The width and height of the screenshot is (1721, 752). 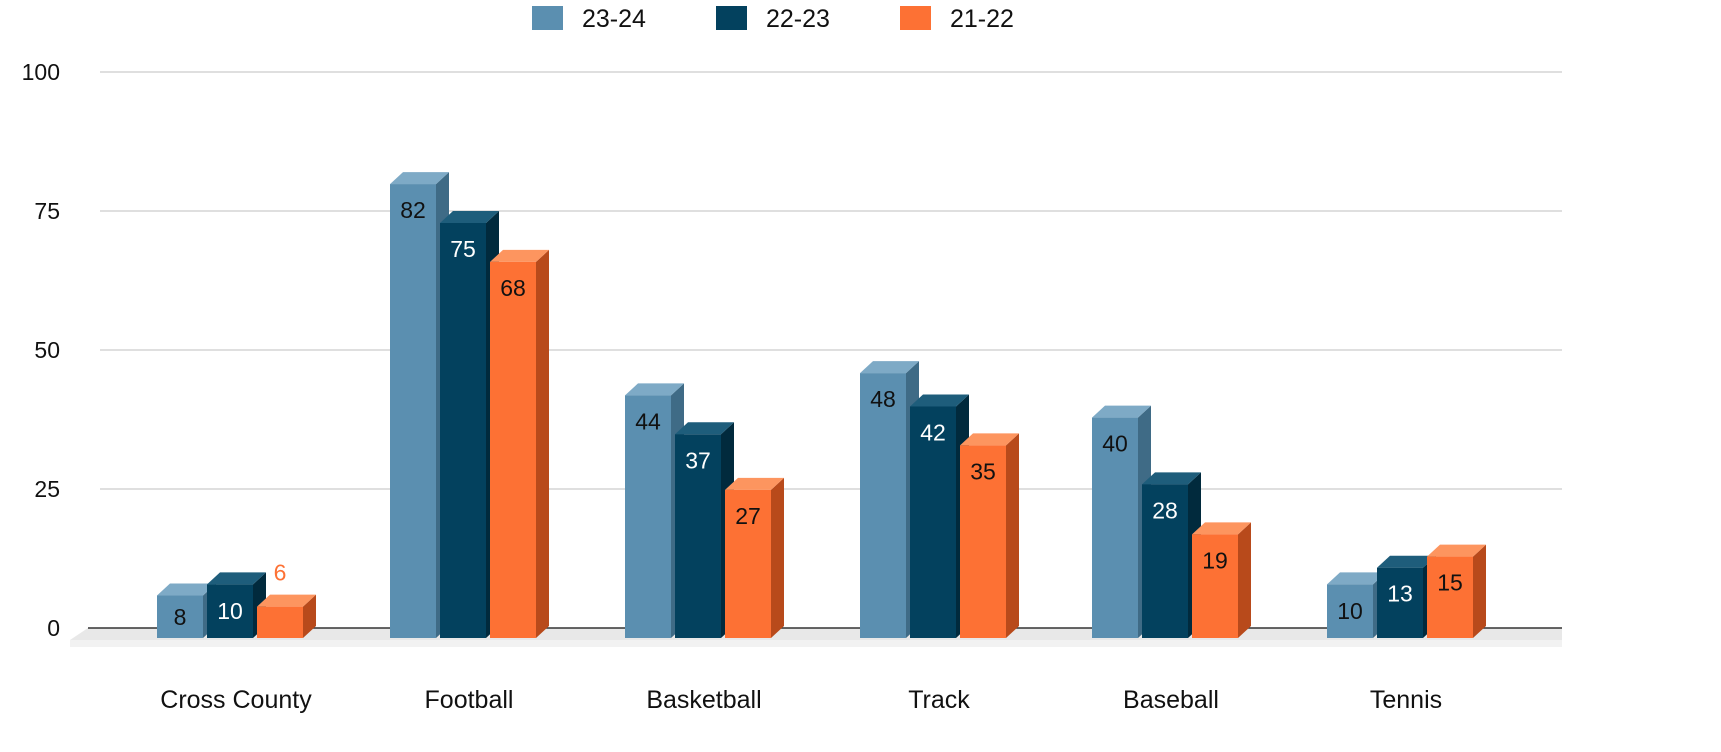 What do you see at coordinates (47, 211) in the screenshot?
I see `y-tick-label: 75` at bounding box center [47, 211].